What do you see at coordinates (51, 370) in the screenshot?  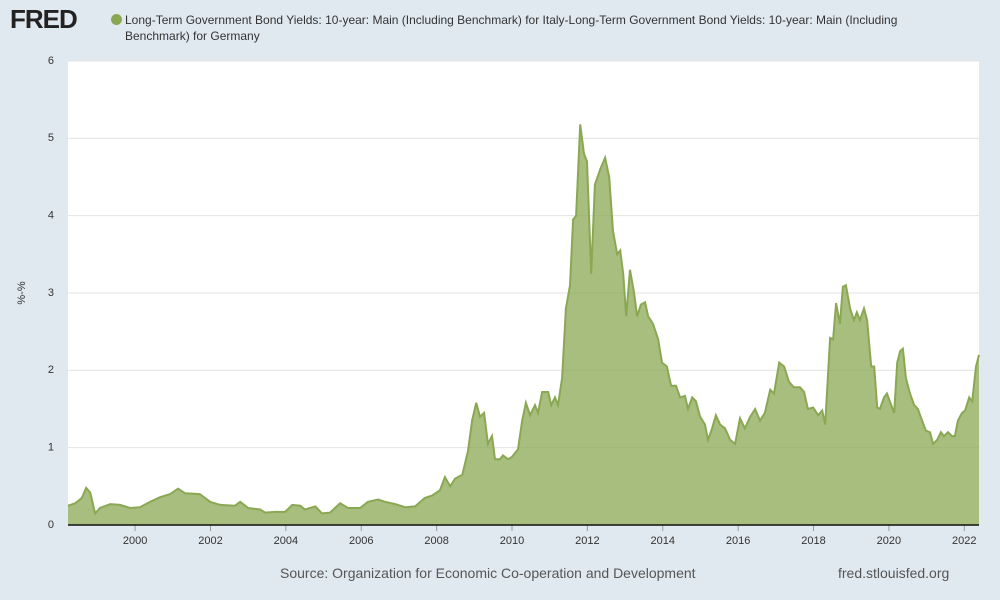 I see `y-tick-label: 2` at bounding box center [51, 370].